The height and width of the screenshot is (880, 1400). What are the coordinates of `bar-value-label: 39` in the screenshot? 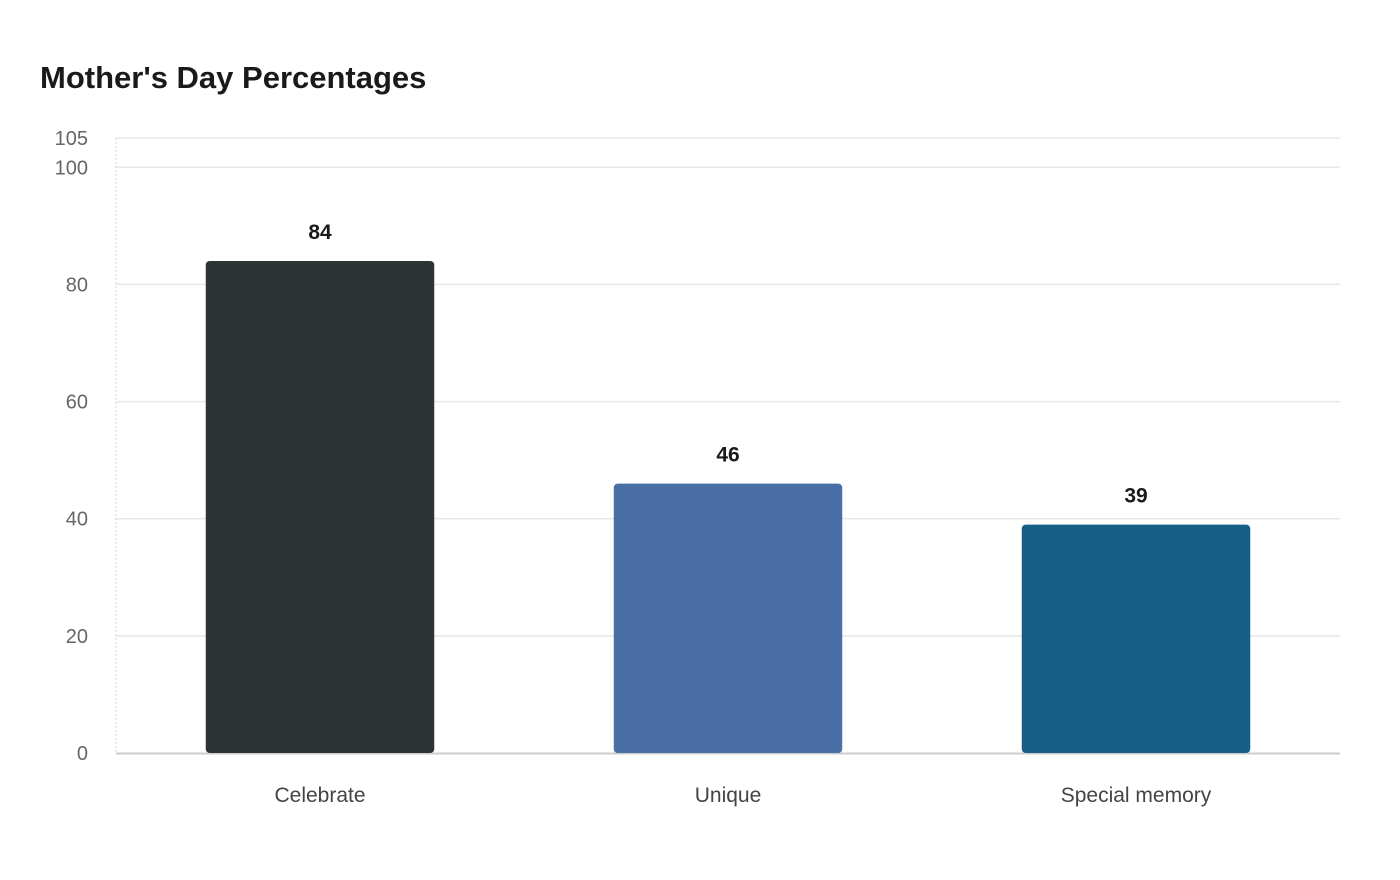 It's located at (1135, 496).